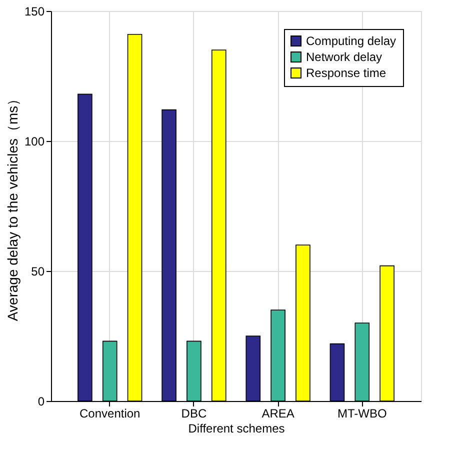  Describe the element at coordinates (194, 413) in the screenshot. I see `x-tick-label: DBC` at that location.